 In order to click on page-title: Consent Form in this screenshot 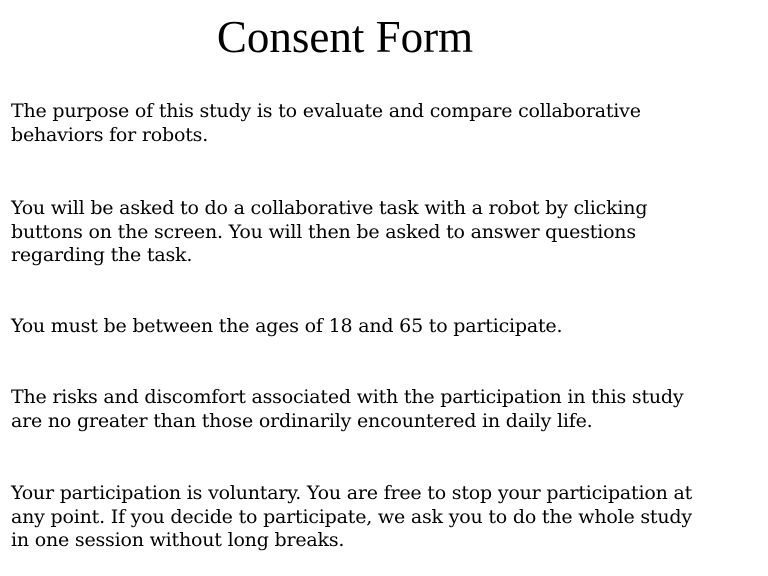, I will do `click(345, 37)`.